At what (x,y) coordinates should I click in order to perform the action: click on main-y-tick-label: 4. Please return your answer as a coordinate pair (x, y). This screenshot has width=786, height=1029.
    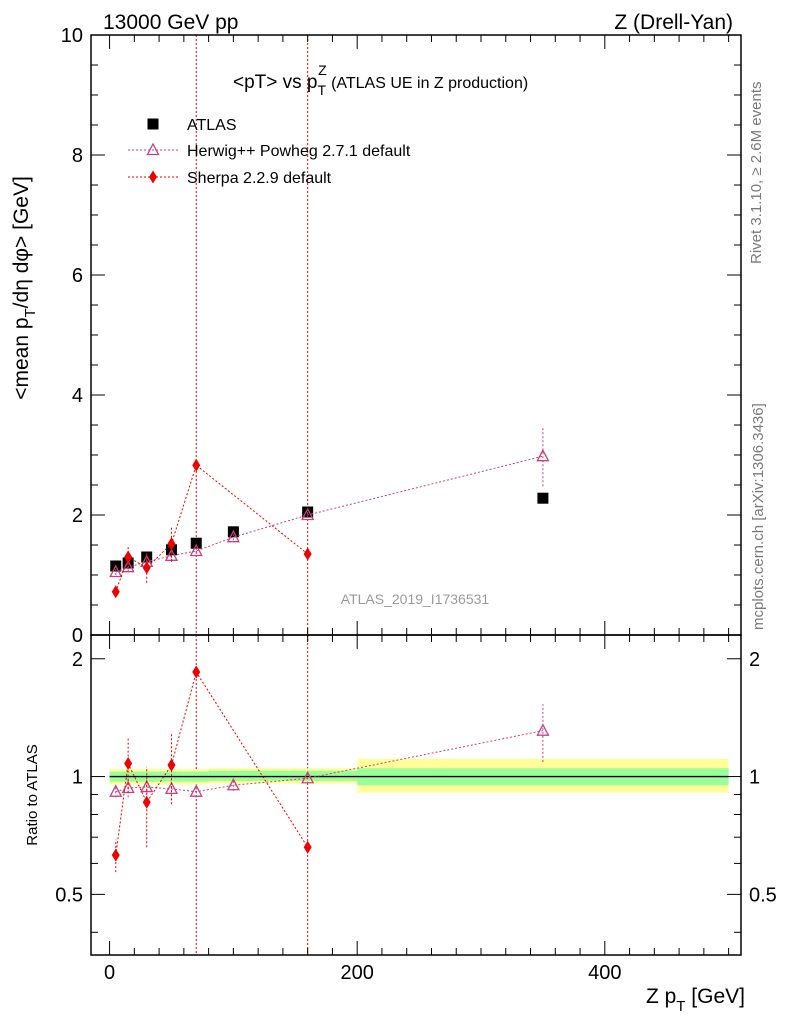
    Looking at the image, I should click on (77, 396).